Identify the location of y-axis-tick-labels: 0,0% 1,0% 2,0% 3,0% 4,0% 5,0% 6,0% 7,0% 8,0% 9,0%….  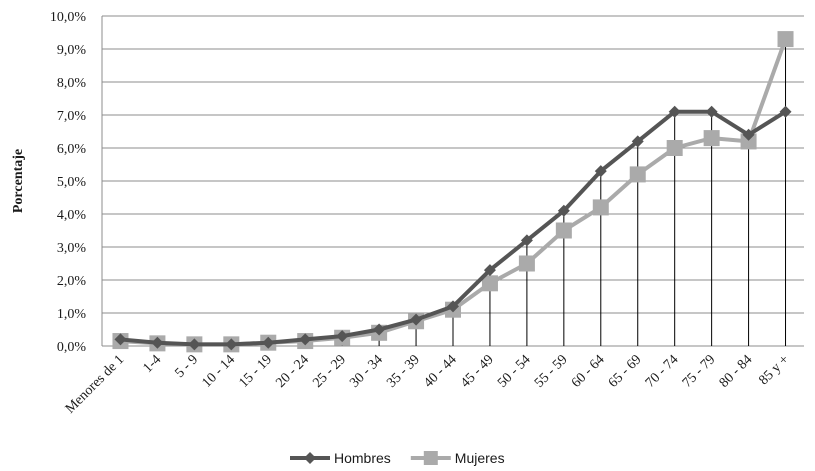
(68, 182).